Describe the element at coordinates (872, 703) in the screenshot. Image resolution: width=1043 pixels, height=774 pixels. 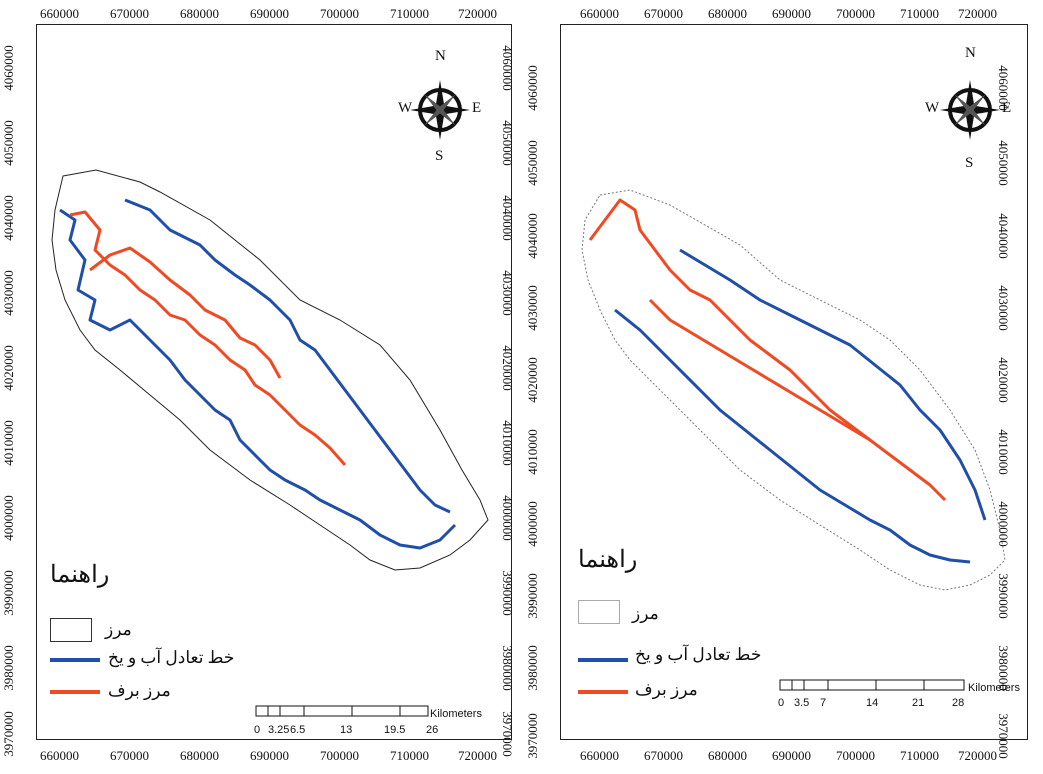
I see `scale-tick: 14` at that location.